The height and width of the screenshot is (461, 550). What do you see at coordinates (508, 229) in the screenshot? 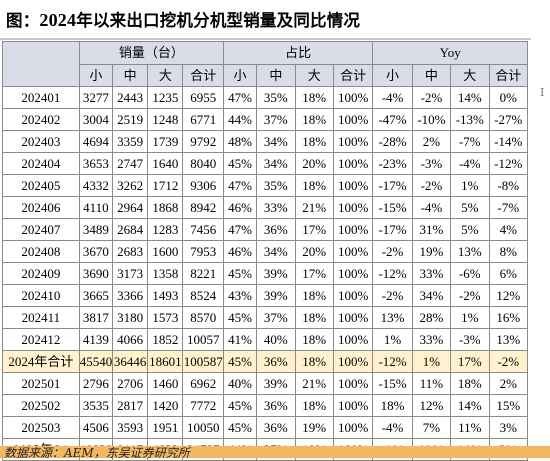
I see `yoy-cell: 4%` at bounding box center [508, 229].